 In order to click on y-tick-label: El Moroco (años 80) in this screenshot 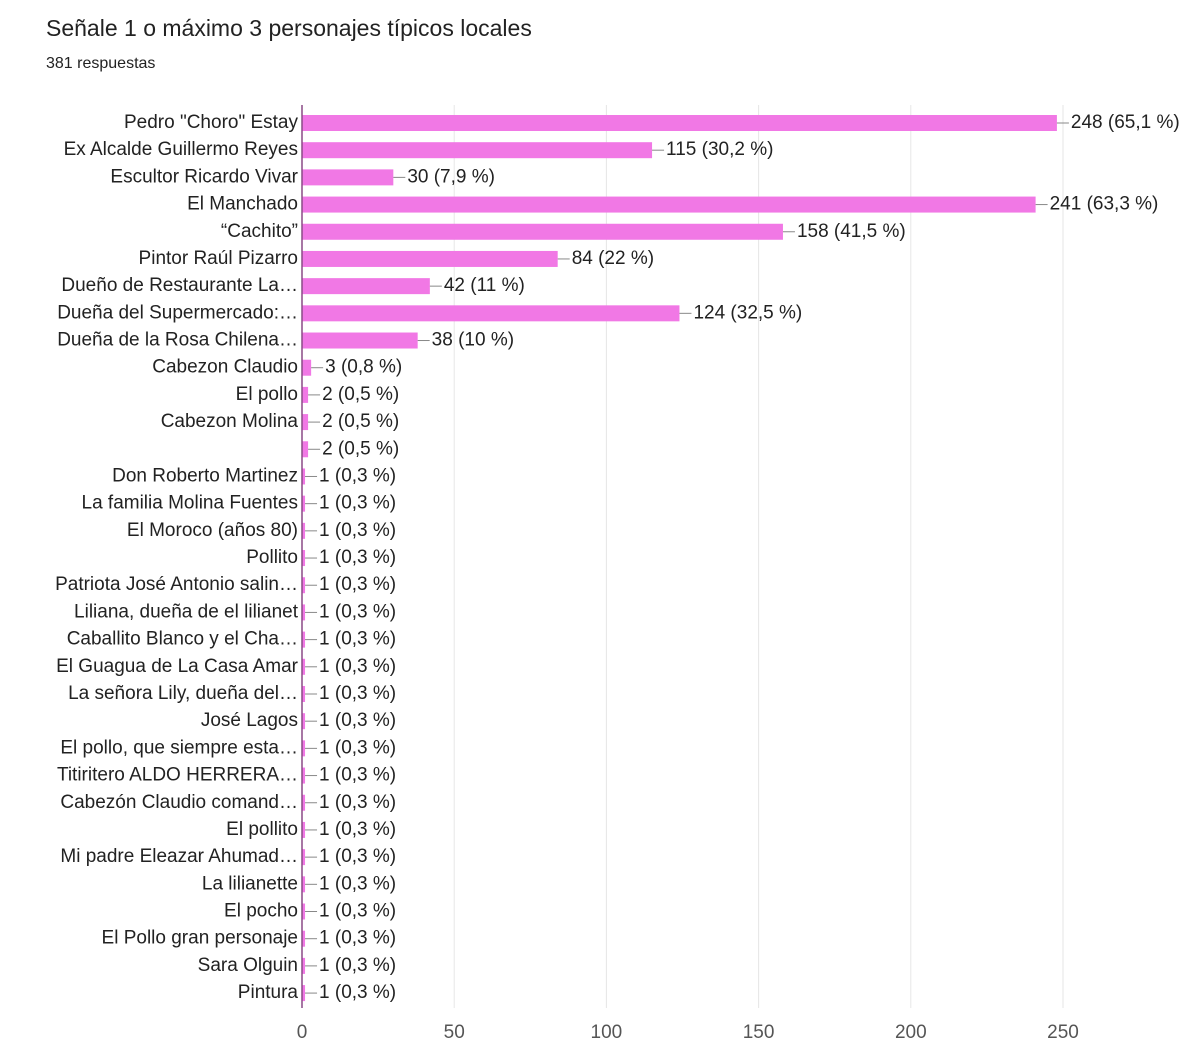, I will do `click(212, 530)`.